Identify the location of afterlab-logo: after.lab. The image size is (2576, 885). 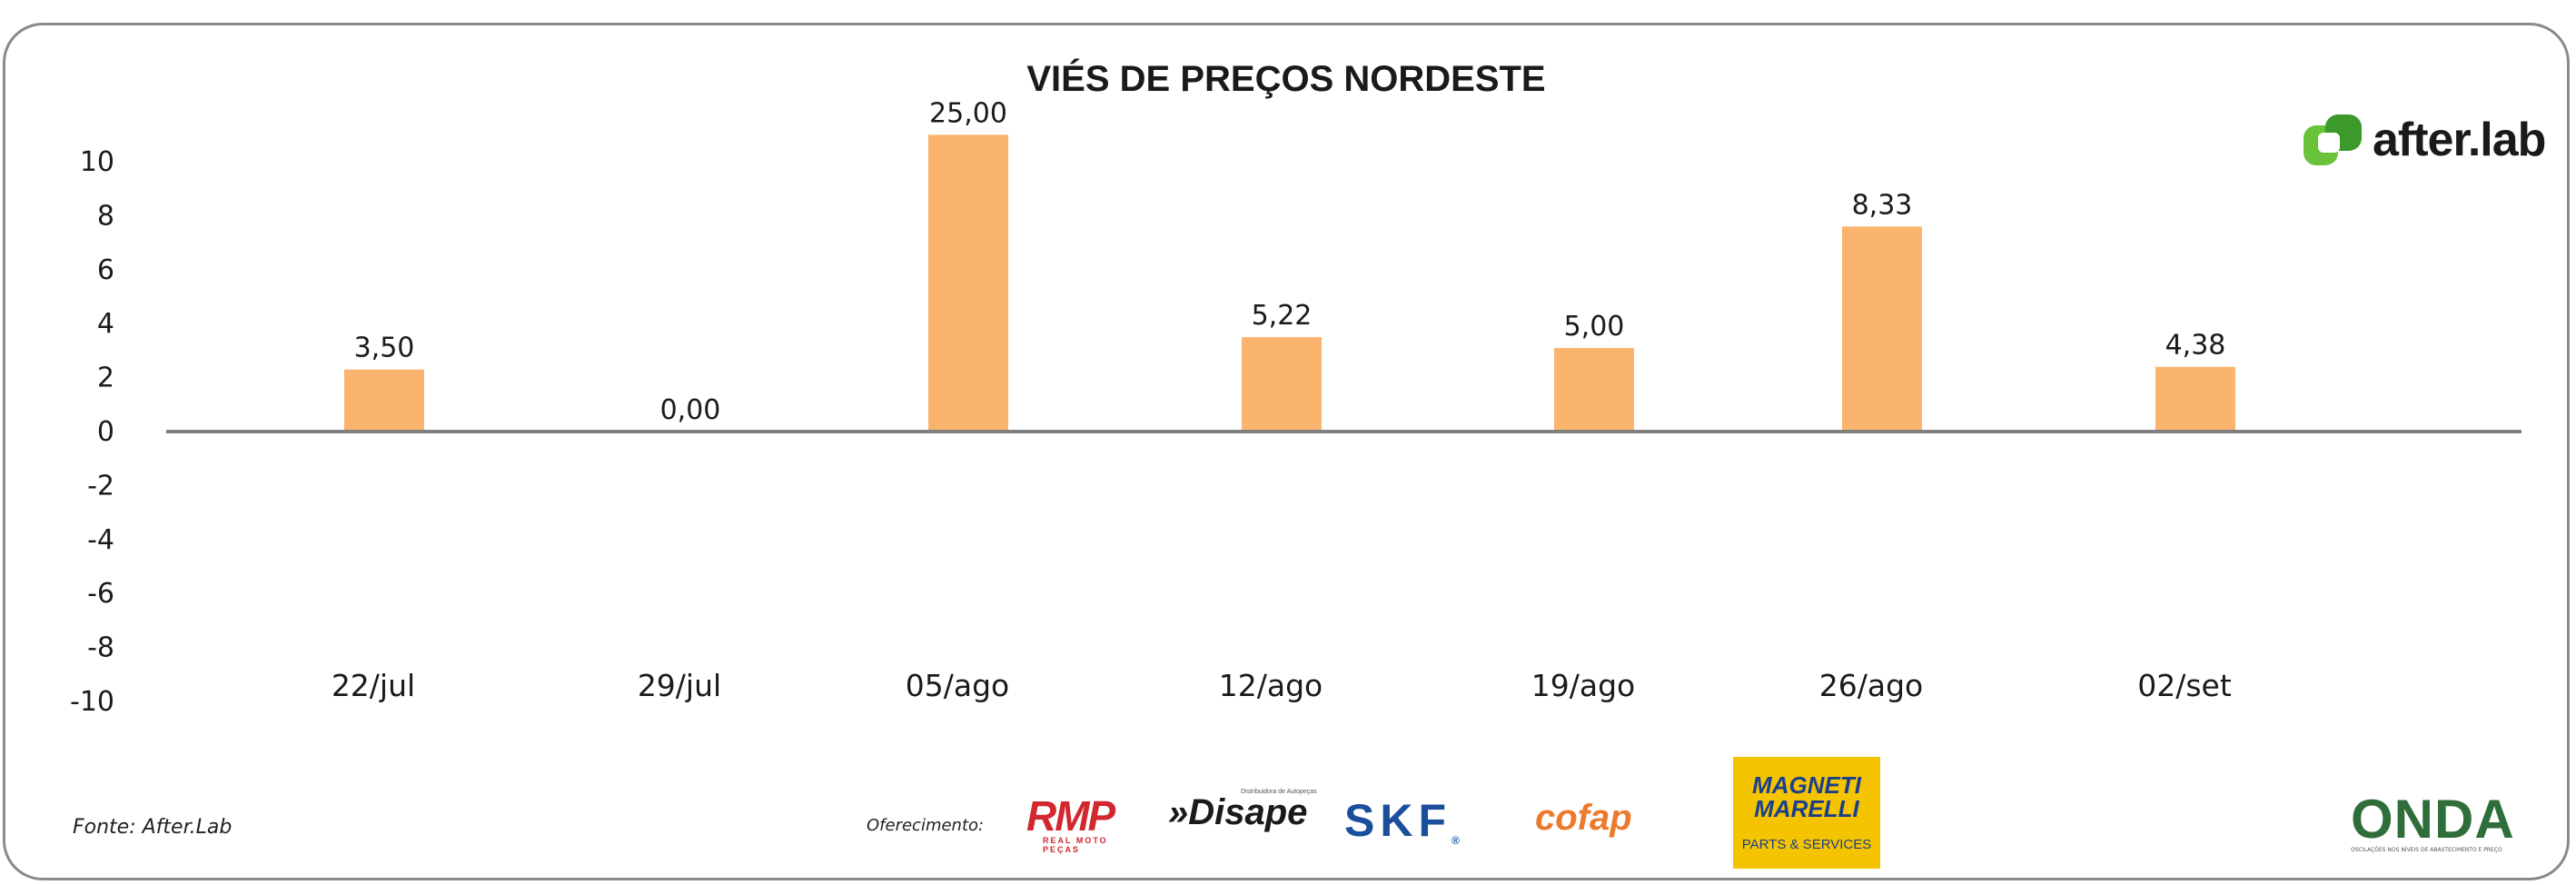
(2425, 140).